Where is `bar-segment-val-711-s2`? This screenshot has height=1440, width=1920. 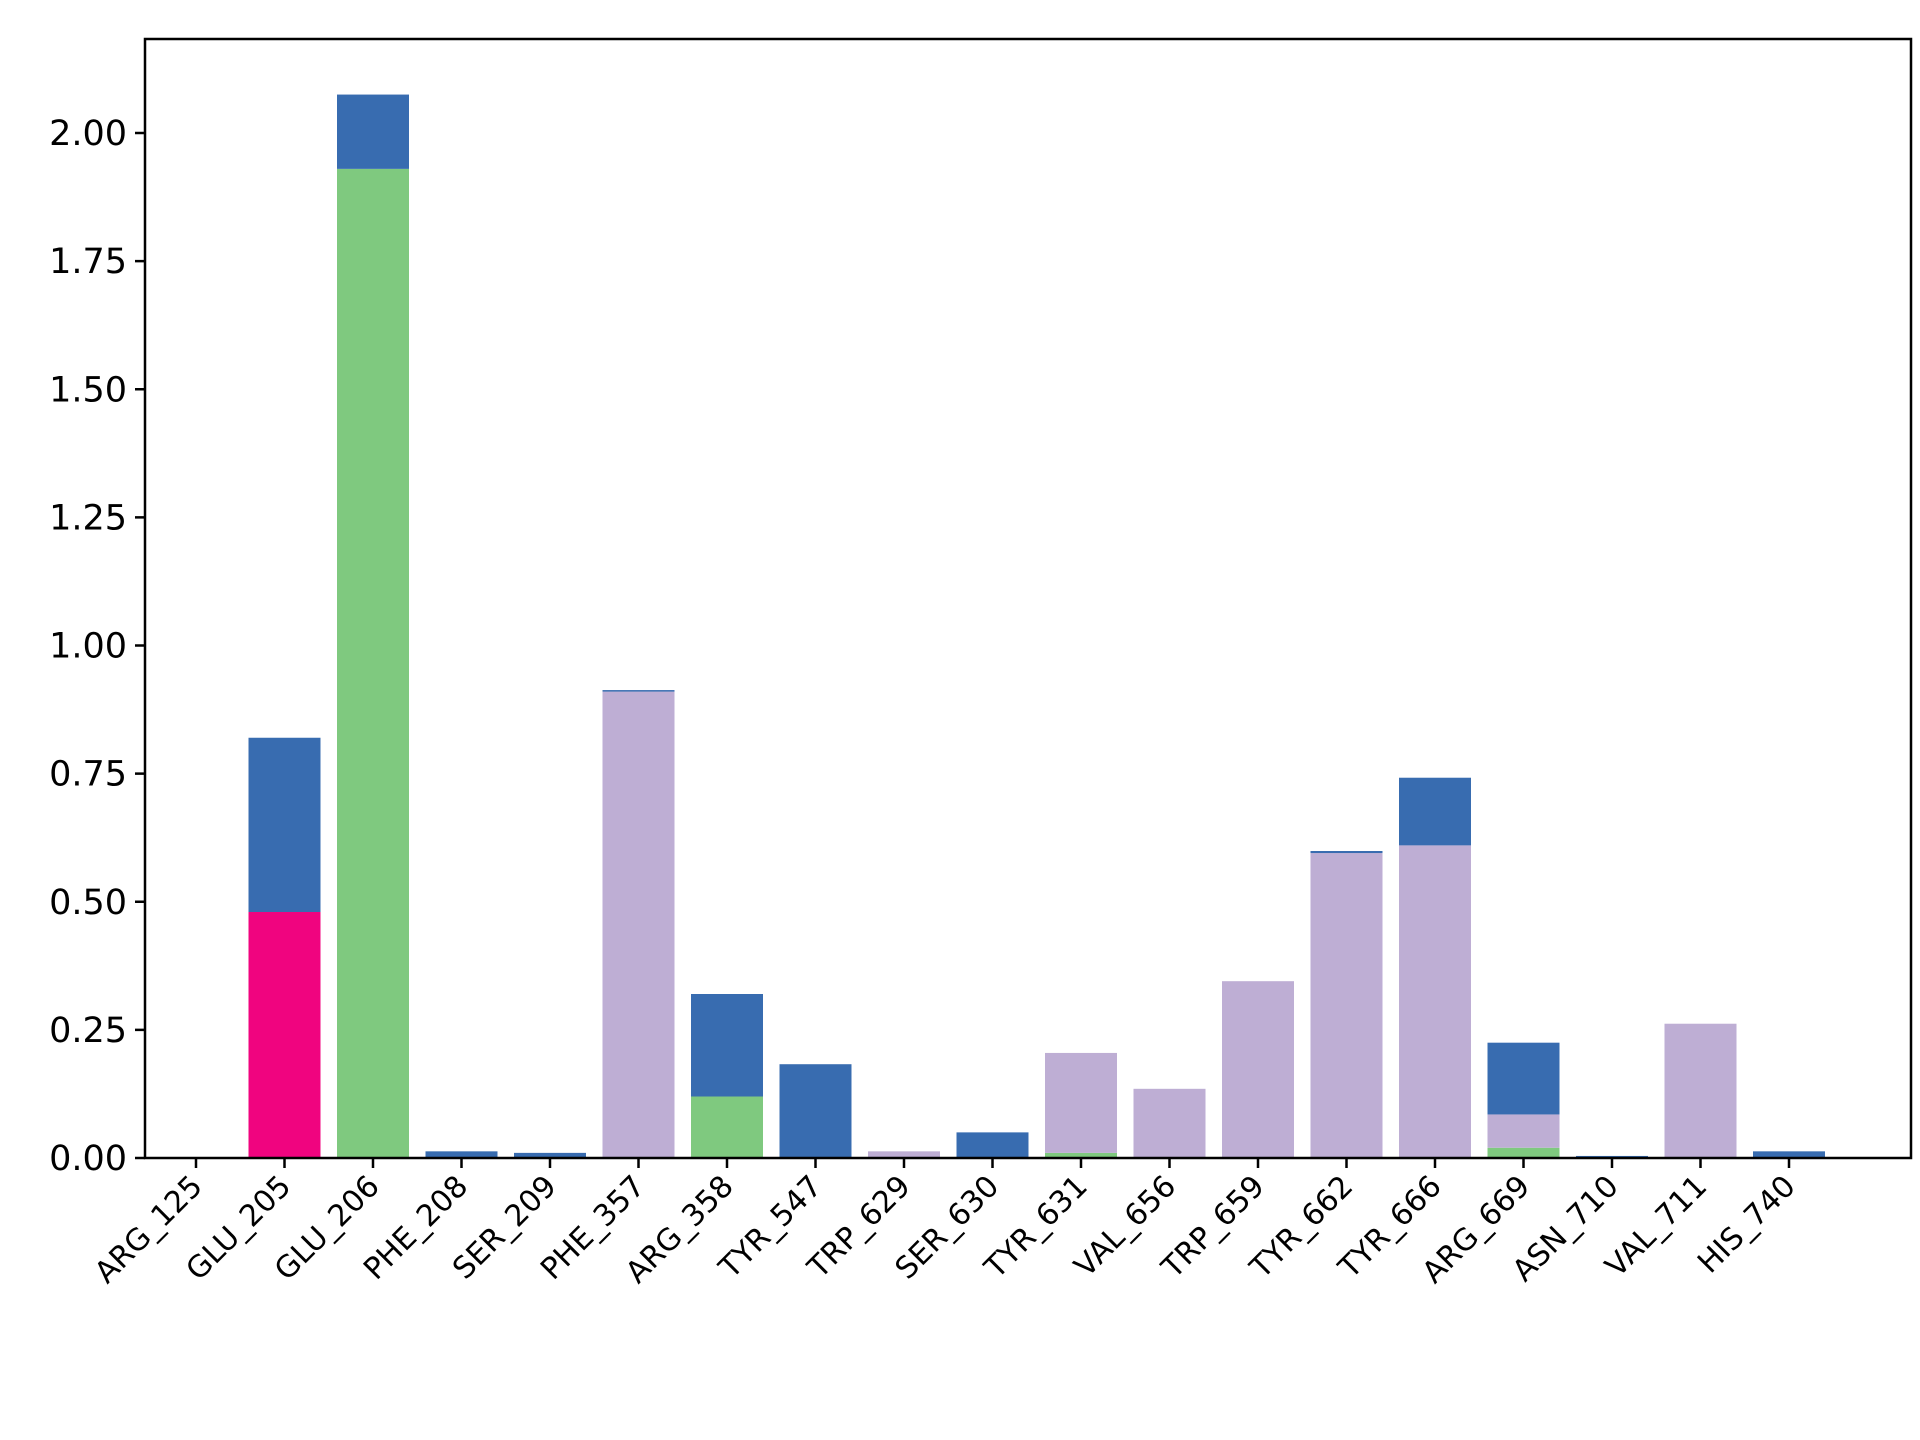 bar-segment-val-711-s2 is located at coordinates (1700, 1090).